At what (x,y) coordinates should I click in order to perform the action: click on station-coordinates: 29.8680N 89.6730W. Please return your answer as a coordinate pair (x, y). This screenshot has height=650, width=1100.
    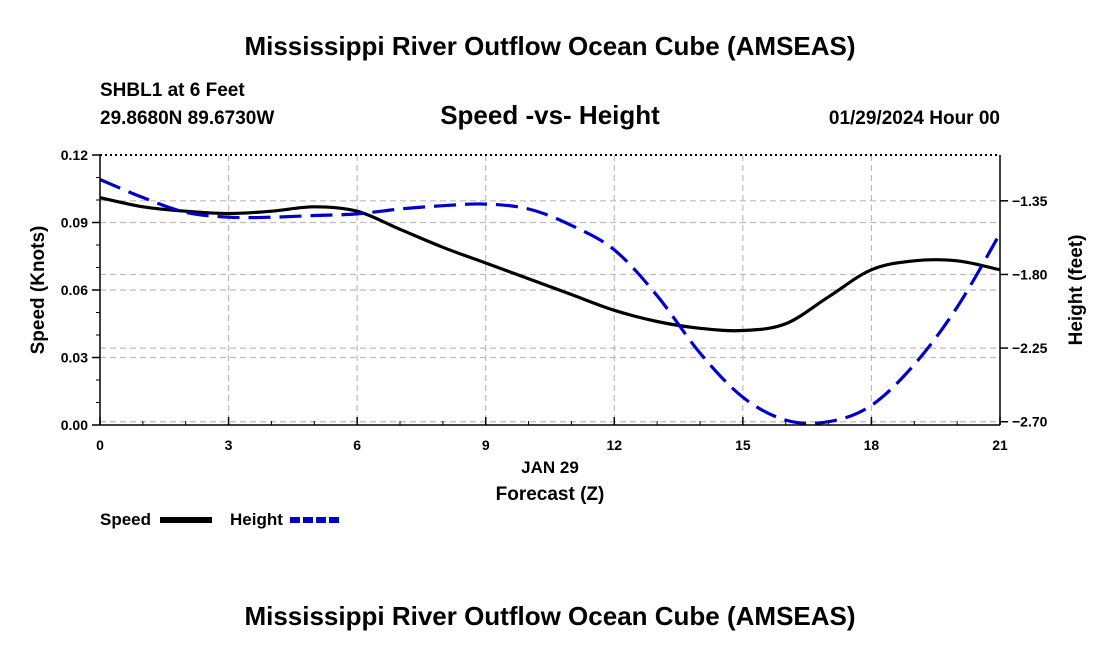
    Looking at the image, I should click on (187, 118).